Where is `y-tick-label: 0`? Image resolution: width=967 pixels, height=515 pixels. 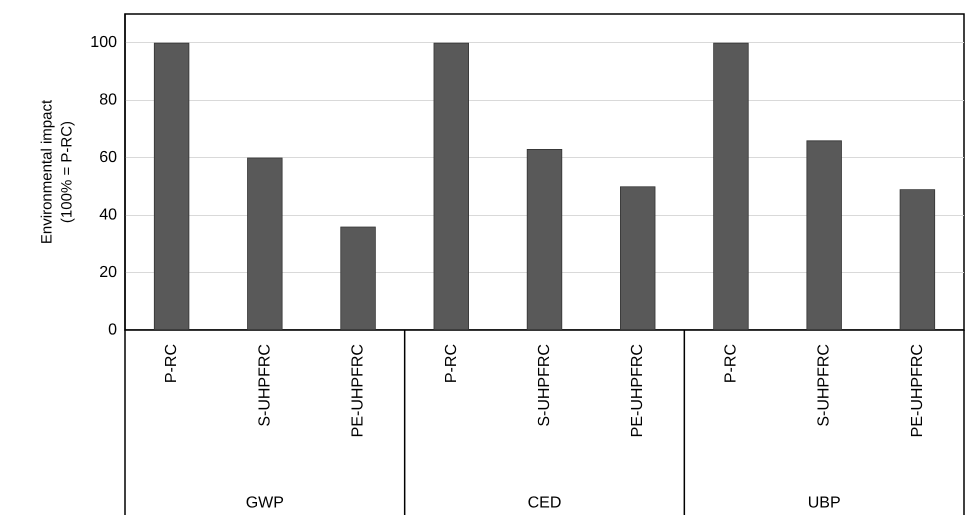
y-tick-label: 0 is located at coordinates (113, 330).